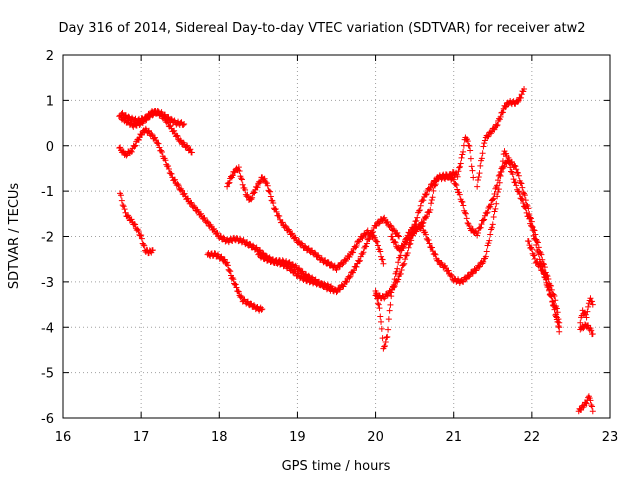  I want to click on series-track-f, so click(305, 218).